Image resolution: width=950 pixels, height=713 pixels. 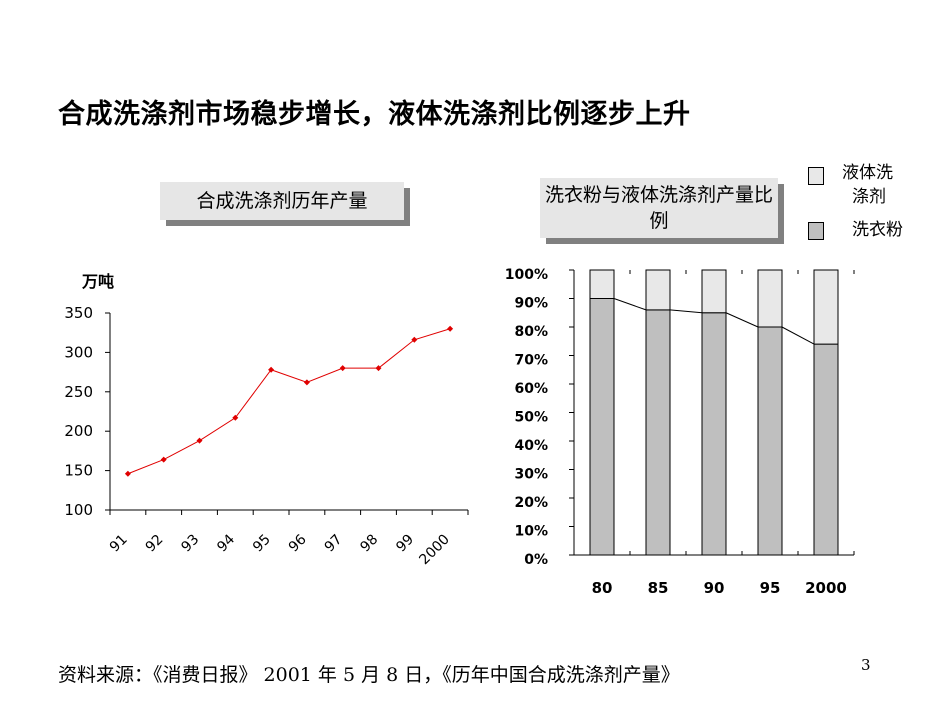 What do you see at coordinates (78, 352) in the screenshot?
I see `line-y-tick-label: 300` at bounding box center [78, 352].